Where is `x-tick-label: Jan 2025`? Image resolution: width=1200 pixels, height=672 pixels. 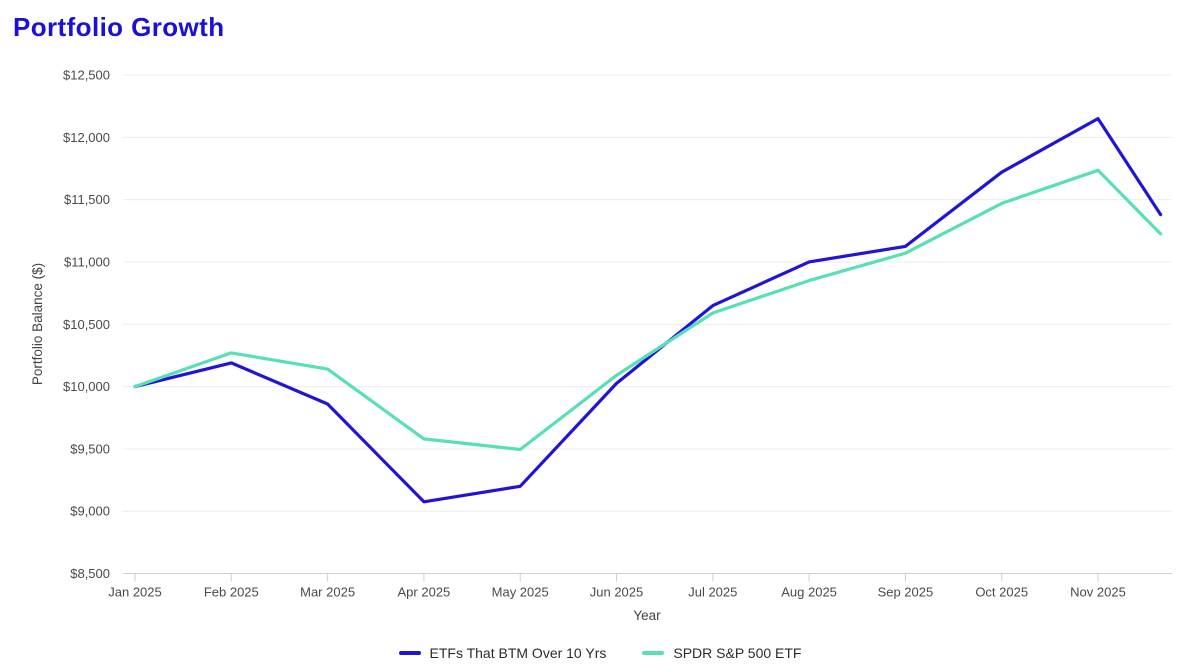 x-tick-label: Jan 2025 is located at coordinates (135, 592).